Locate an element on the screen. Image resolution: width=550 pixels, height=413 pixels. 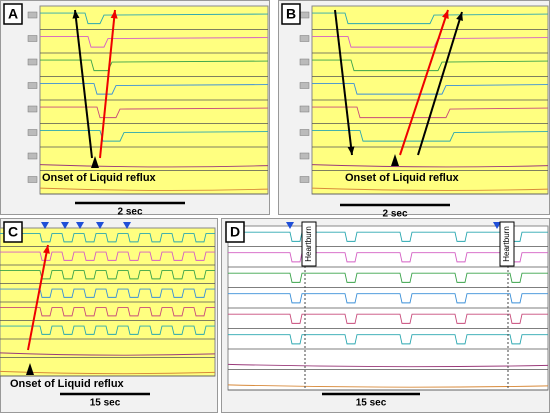
panel-label: D is located at coordinates (235, 232).